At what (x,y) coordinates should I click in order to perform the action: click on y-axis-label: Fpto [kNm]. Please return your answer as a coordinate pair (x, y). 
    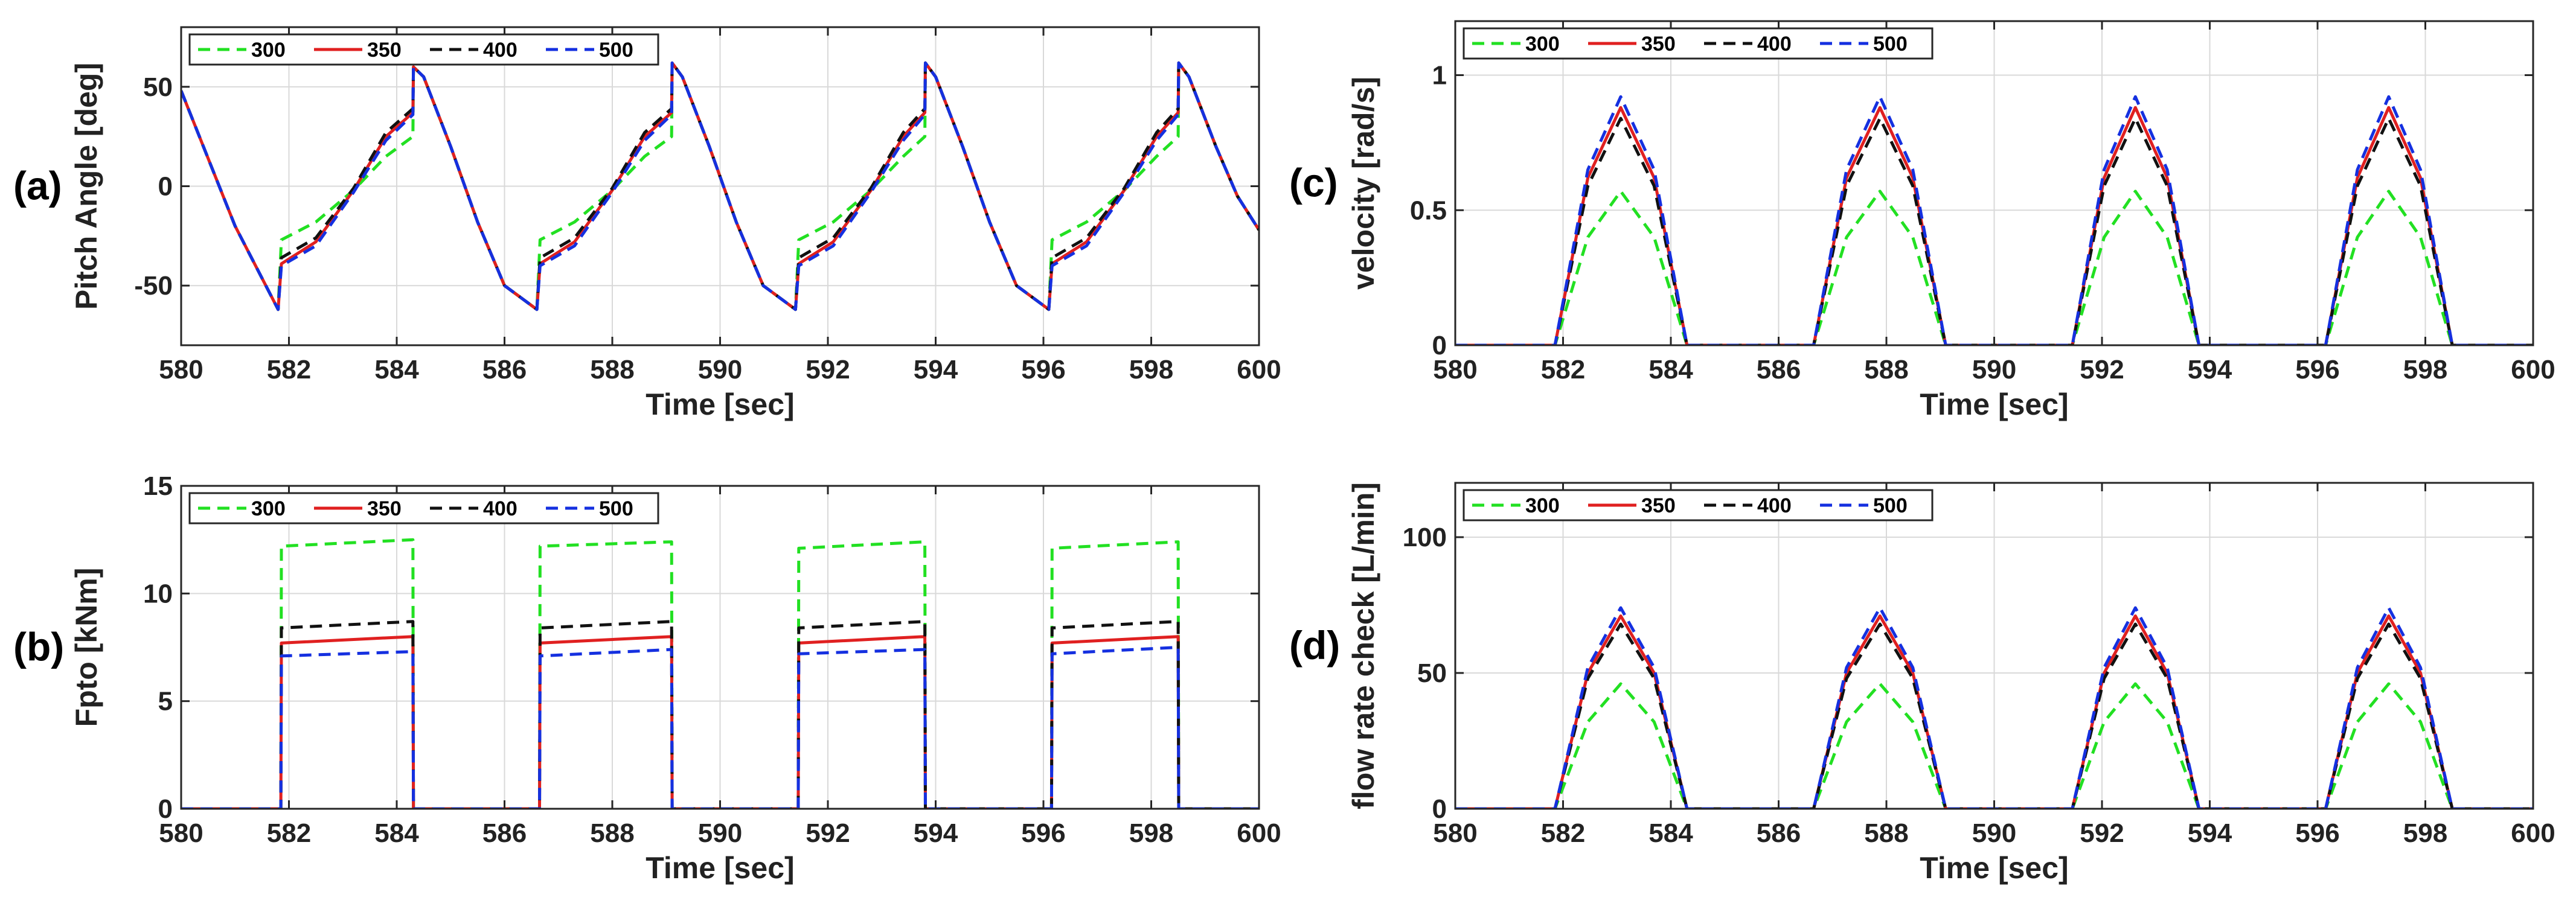
    Looking at the image, I should click on (86, 647).